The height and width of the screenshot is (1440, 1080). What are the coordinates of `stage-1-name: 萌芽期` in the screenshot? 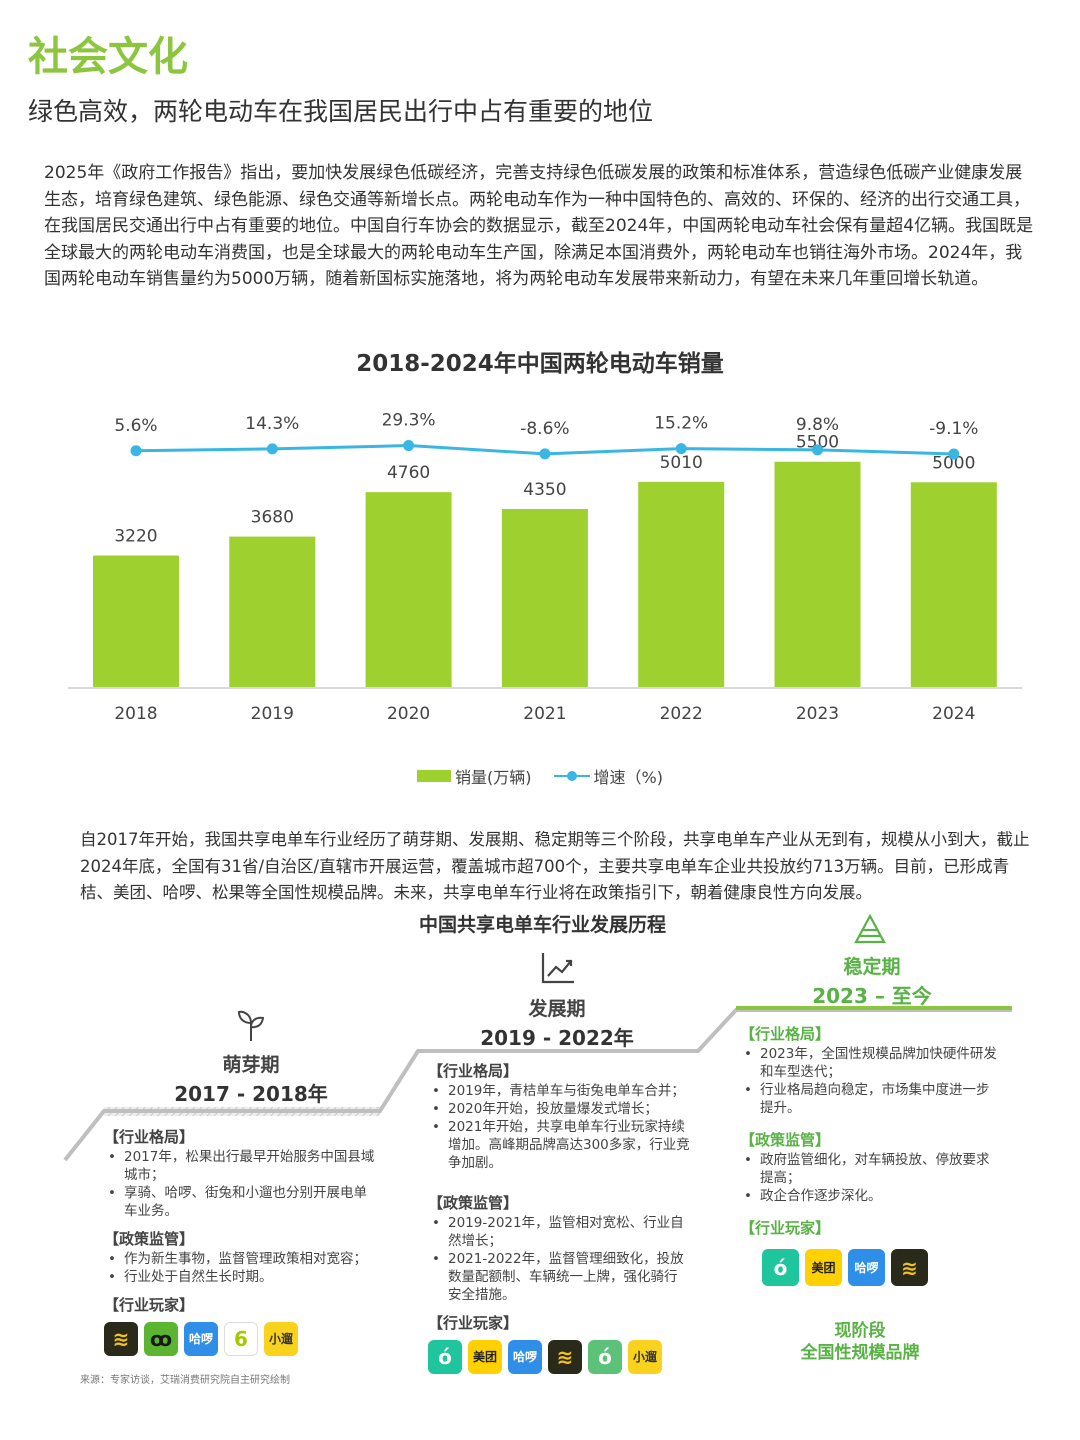 It's located at (251, 1065).